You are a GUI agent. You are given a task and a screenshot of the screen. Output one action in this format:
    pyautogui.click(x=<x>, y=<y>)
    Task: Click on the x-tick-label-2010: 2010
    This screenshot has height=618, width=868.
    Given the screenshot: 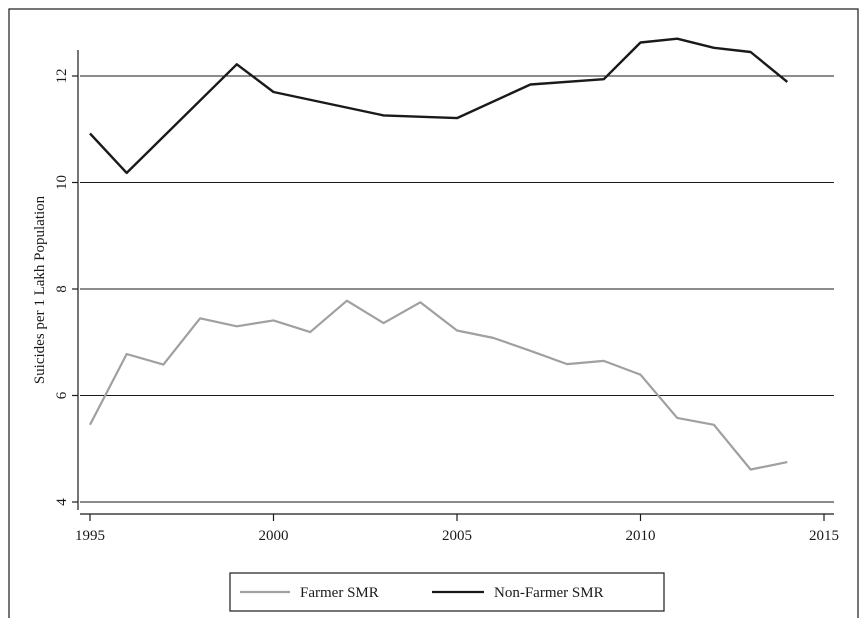 What is the action you would take?
    pyautogui.click(x=641, y=536)
    